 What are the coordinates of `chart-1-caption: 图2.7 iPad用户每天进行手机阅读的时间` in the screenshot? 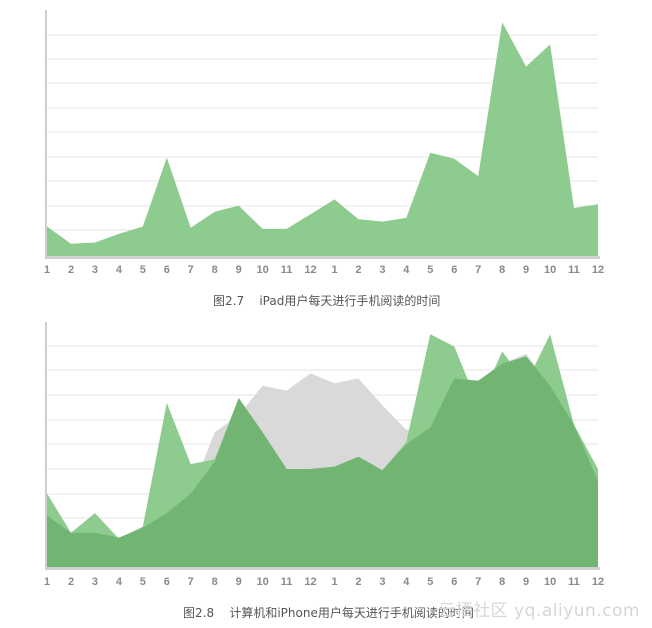 It's located at (327, 301).